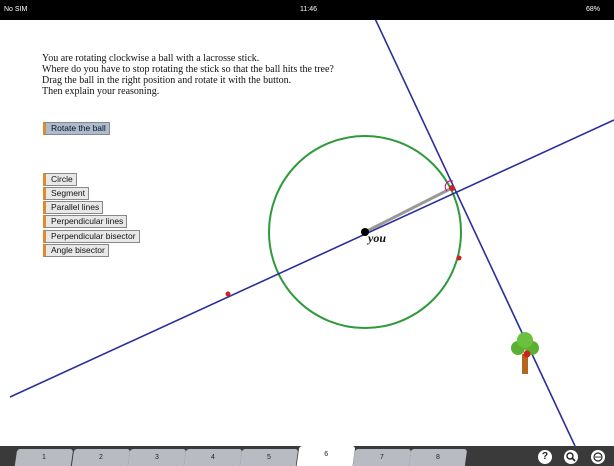 The height and width of the screenshot is (466, 614). I want to click on tab-bar: 1 2 3 4 5 6 7 8, so click(307, 456).